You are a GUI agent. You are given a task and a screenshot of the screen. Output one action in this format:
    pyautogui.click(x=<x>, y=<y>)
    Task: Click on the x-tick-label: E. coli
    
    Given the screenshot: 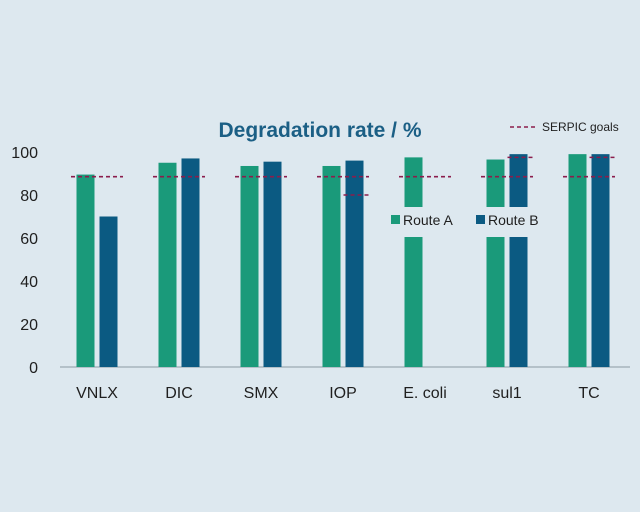 What is the action you would take?
    pyautogui.click(x=425, y=393)
    